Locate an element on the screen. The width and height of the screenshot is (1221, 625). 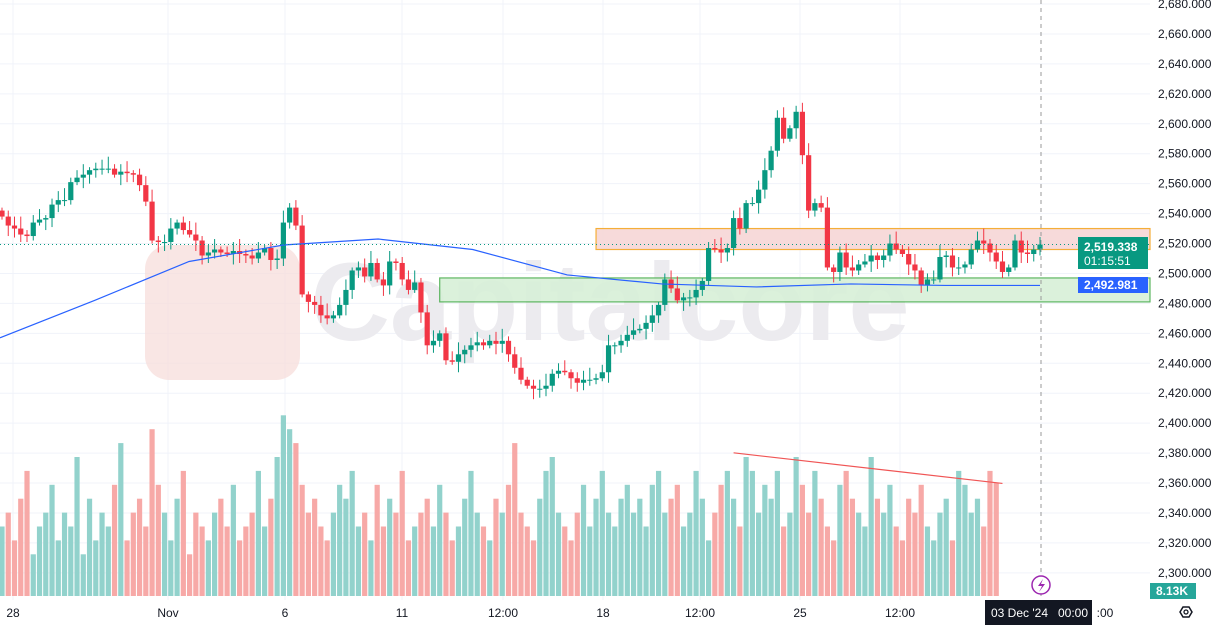
price-tick: 2,620.000 is located at coordinates (1185, 94).